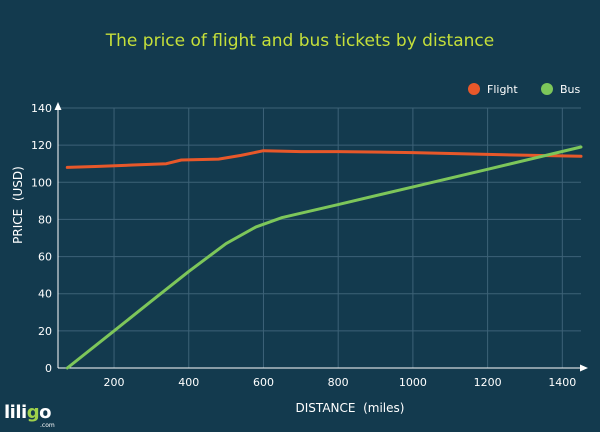 The image size is (600, 432). What do you see at coordinates (474, 89) in the screenshot?
I see `legend-swatch-flight` at bounding box center [474, 89].